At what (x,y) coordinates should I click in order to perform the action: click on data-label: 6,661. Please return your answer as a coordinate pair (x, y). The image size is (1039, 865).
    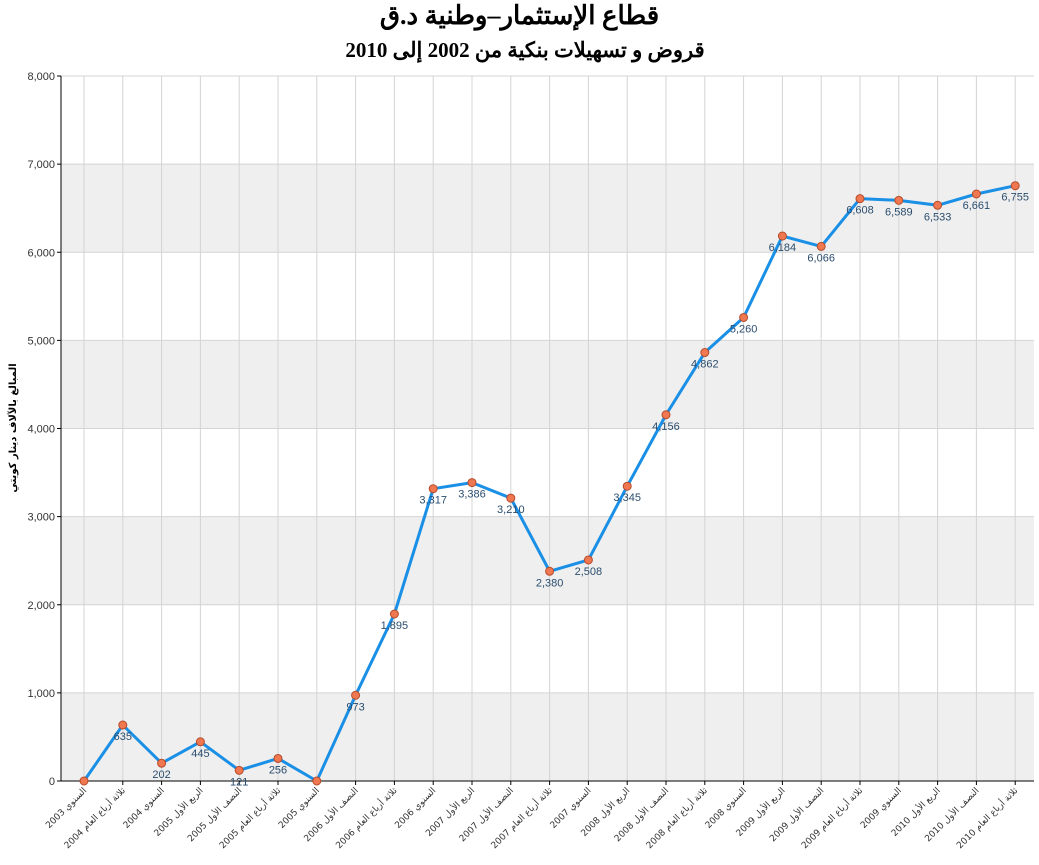
    Looking at the image, I should click on (977, 206).